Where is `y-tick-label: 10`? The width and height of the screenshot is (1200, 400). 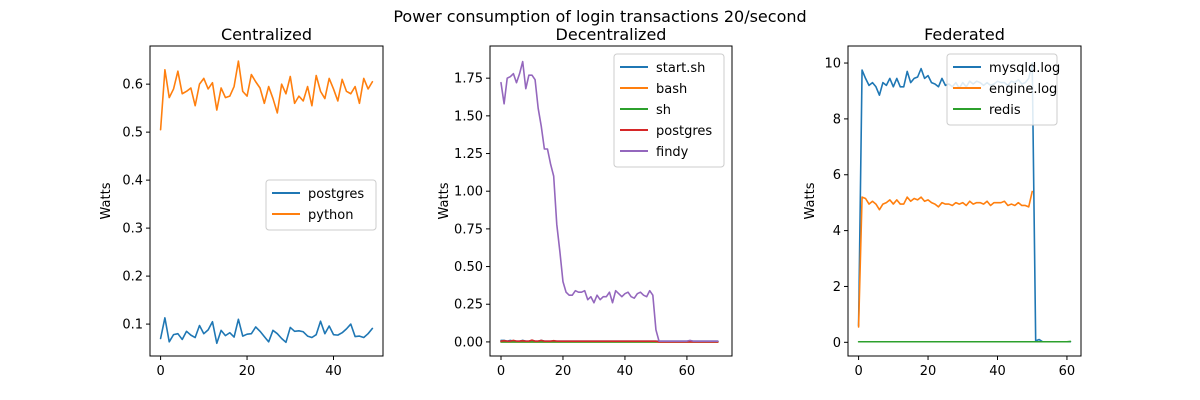
y-tick-label: 10 is located at coordinates (832, 64).